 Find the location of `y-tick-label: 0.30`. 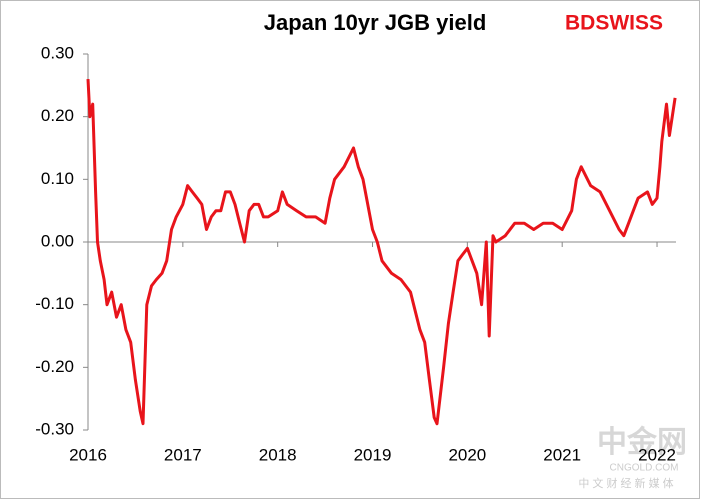

y-tick-label: 0.30 is located at coordinates (57, 52).